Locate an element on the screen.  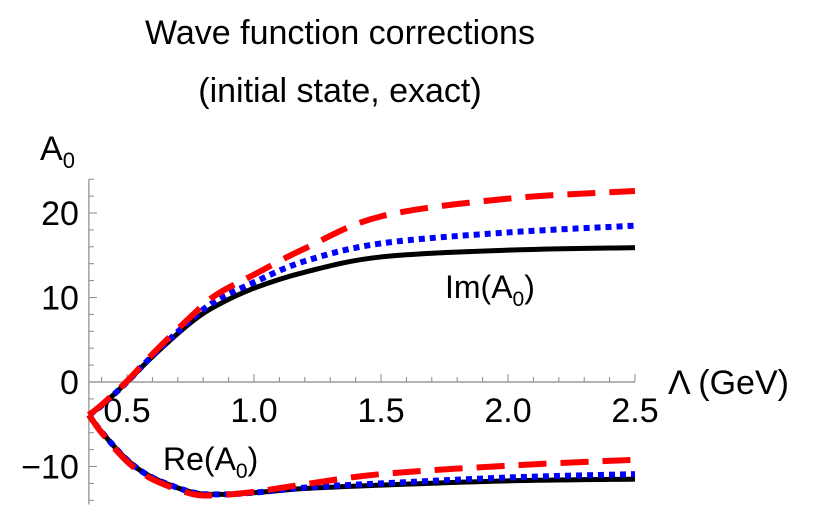
y-axis-label: A0 is located at coordinates (57, 151).